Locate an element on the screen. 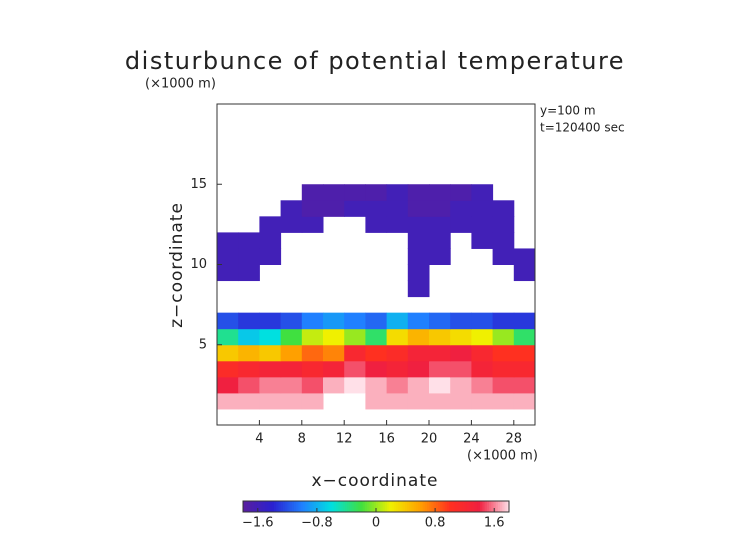  y-tick-label: 10 is located at coordinates (198, 264).